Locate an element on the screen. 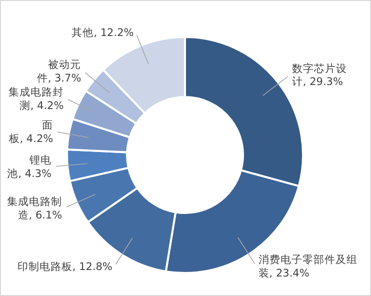 Image resolution: width=371 pixels, height=296 pixels. slice-label: 集成电路封测, 4.2% is located at coordinates (36, 99).